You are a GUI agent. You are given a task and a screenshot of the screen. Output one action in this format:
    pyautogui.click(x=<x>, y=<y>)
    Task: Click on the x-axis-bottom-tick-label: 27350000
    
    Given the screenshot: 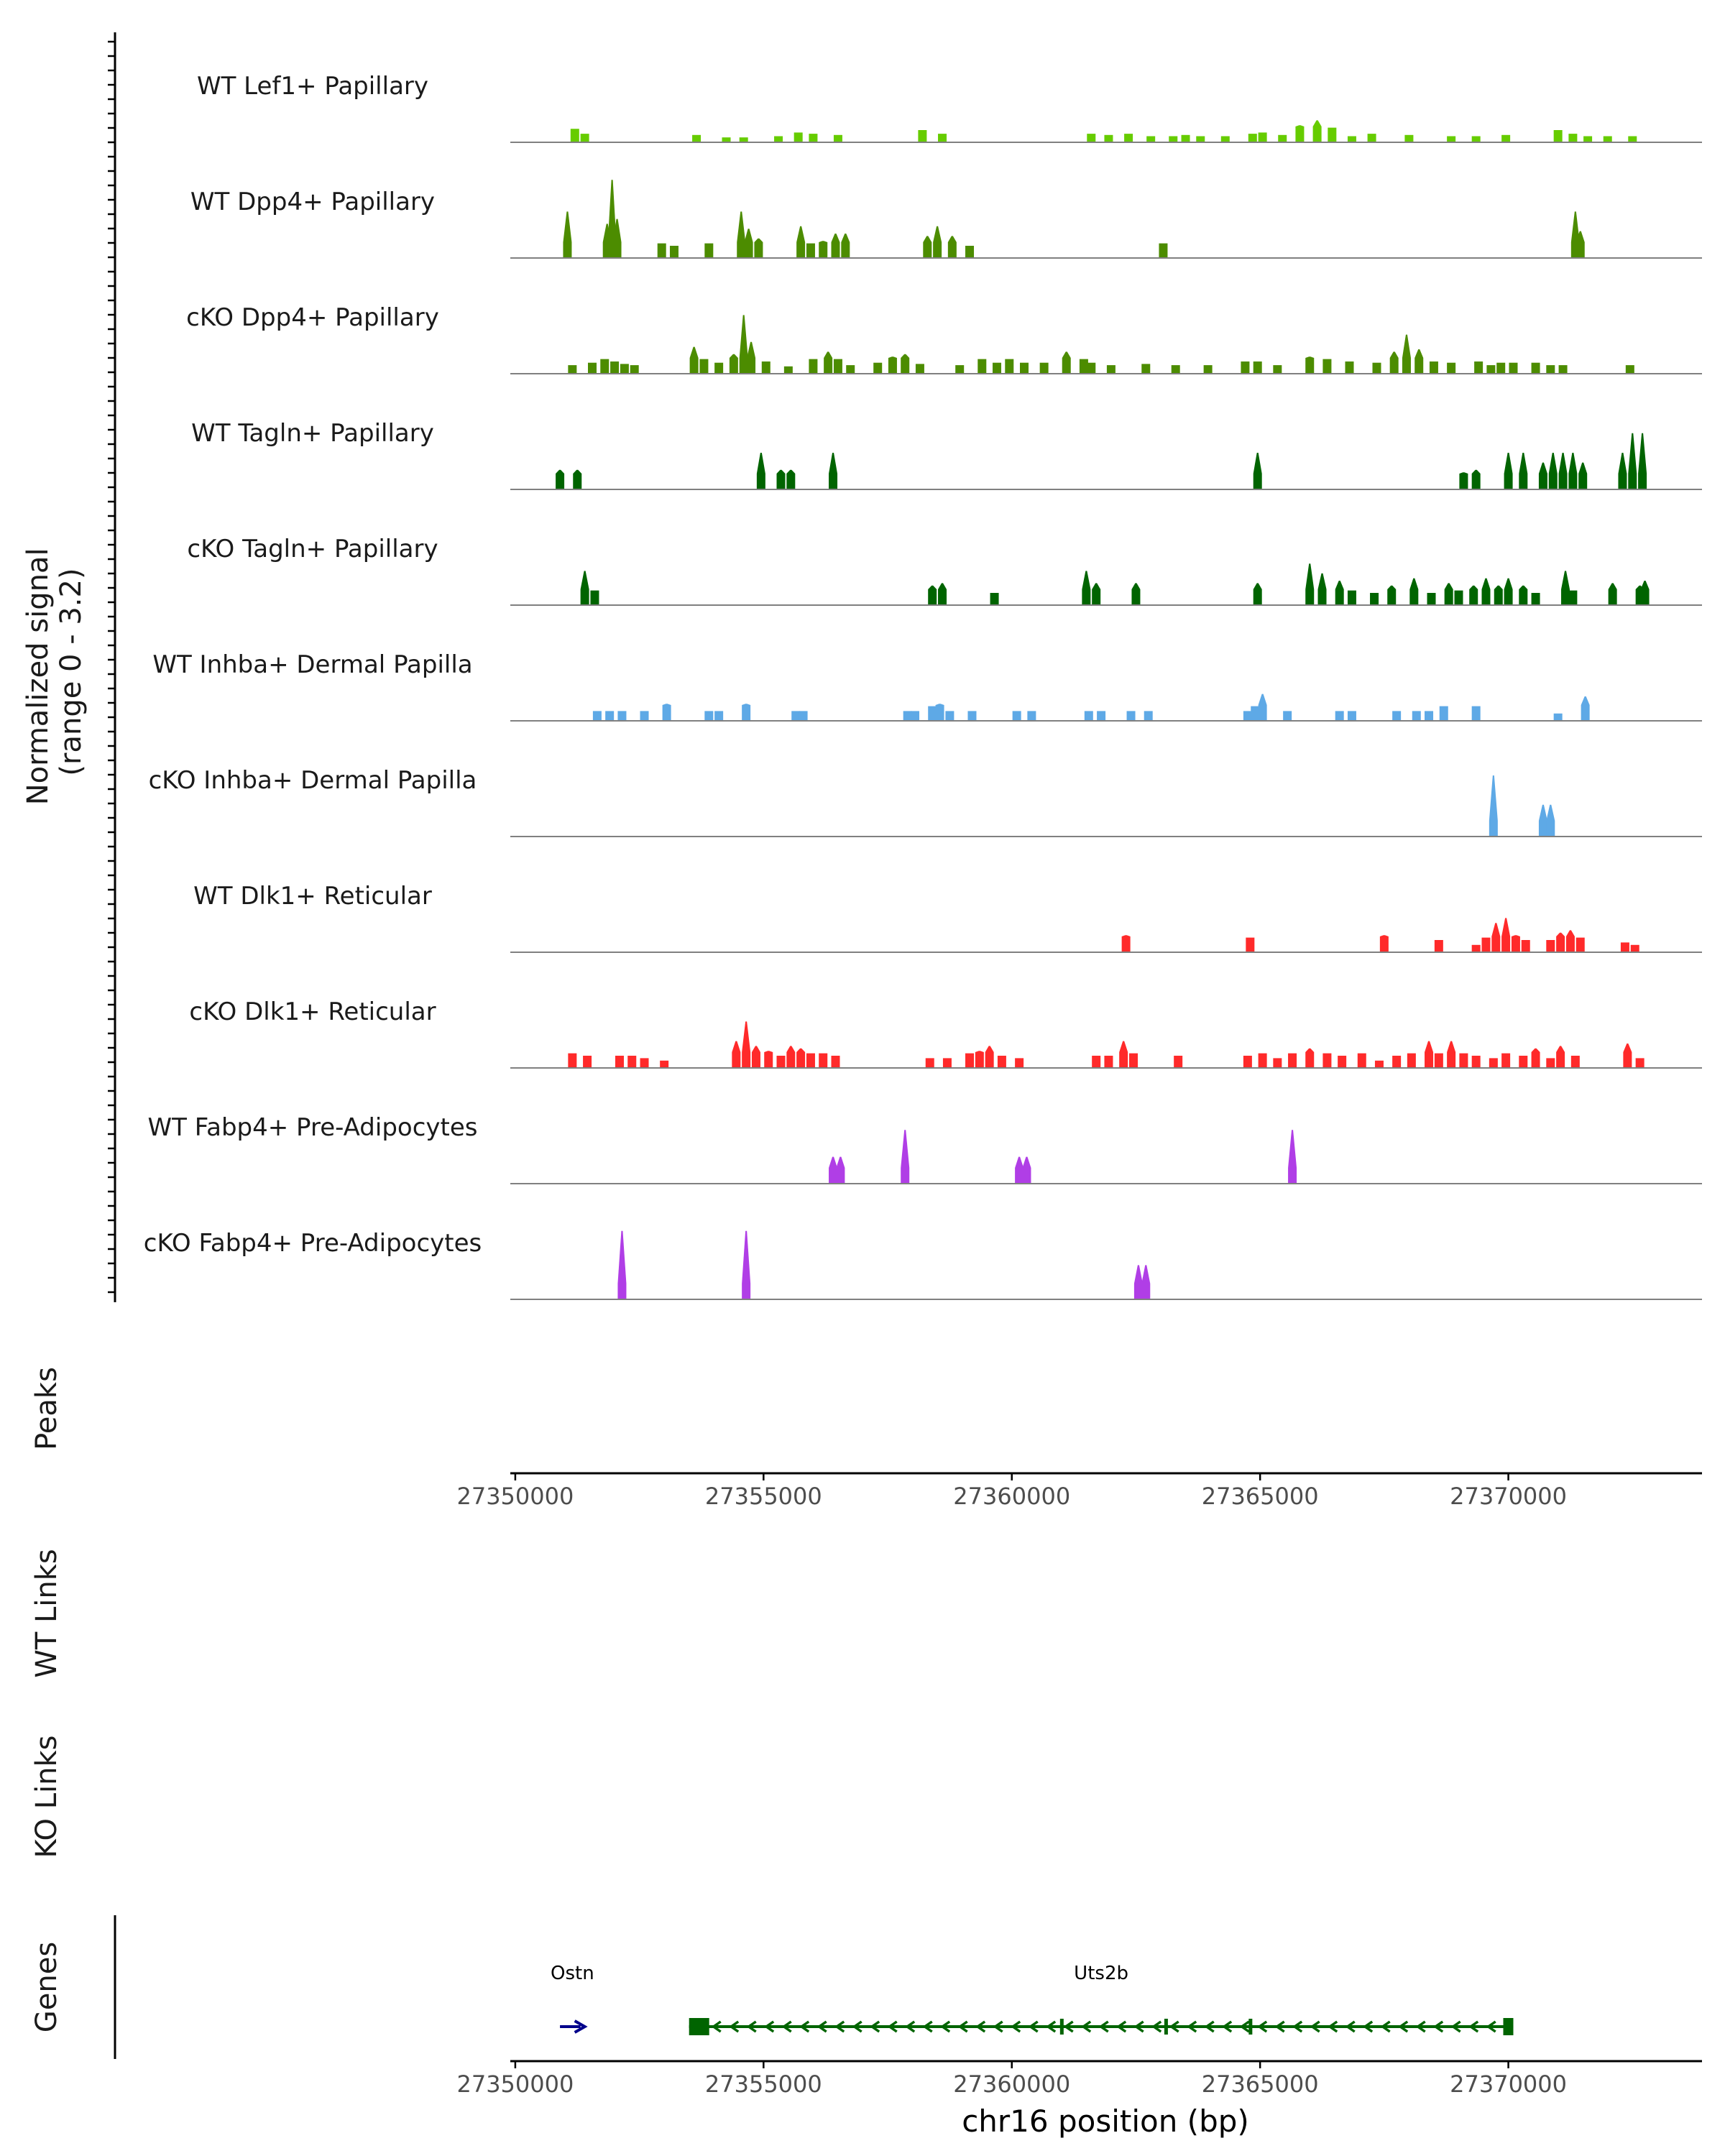 What is the action you would take?
    pyautogui.click(x=515, y=2084)
    